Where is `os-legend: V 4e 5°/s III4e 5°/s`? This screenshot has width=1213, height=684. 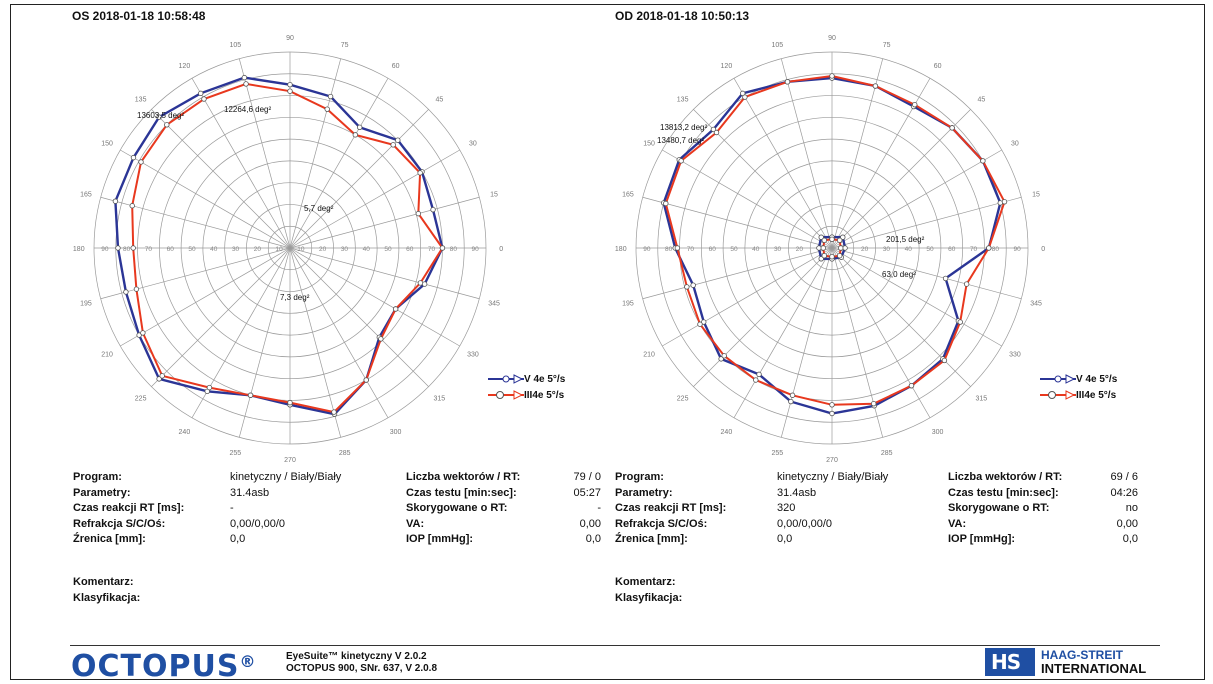 os-legend: V 4e 5°/s III4e 5°/s is located at coordinates (526, 387).